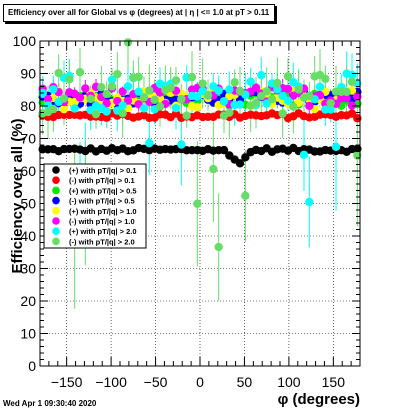 The height and width of the screenshot is (412, 400). Describe the element at coordinates (28, 236) in the screenshot. I see `y-tick-label: 40` at that location.